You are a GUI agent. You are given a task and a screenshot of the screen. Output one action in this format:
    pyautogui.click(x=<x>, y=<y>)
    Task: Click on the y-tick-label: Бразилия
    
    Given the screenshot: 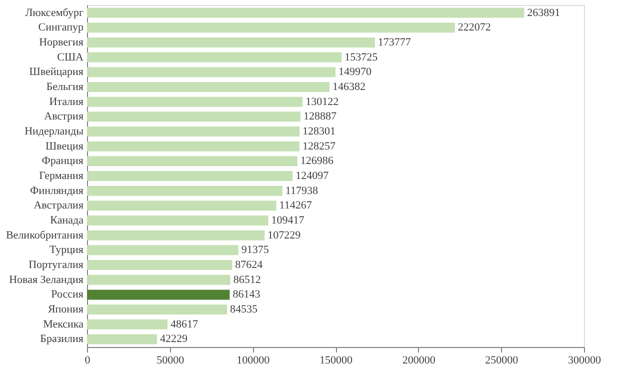 What is the action you would take?
    pyautogui.click(x=62, y=339)
    